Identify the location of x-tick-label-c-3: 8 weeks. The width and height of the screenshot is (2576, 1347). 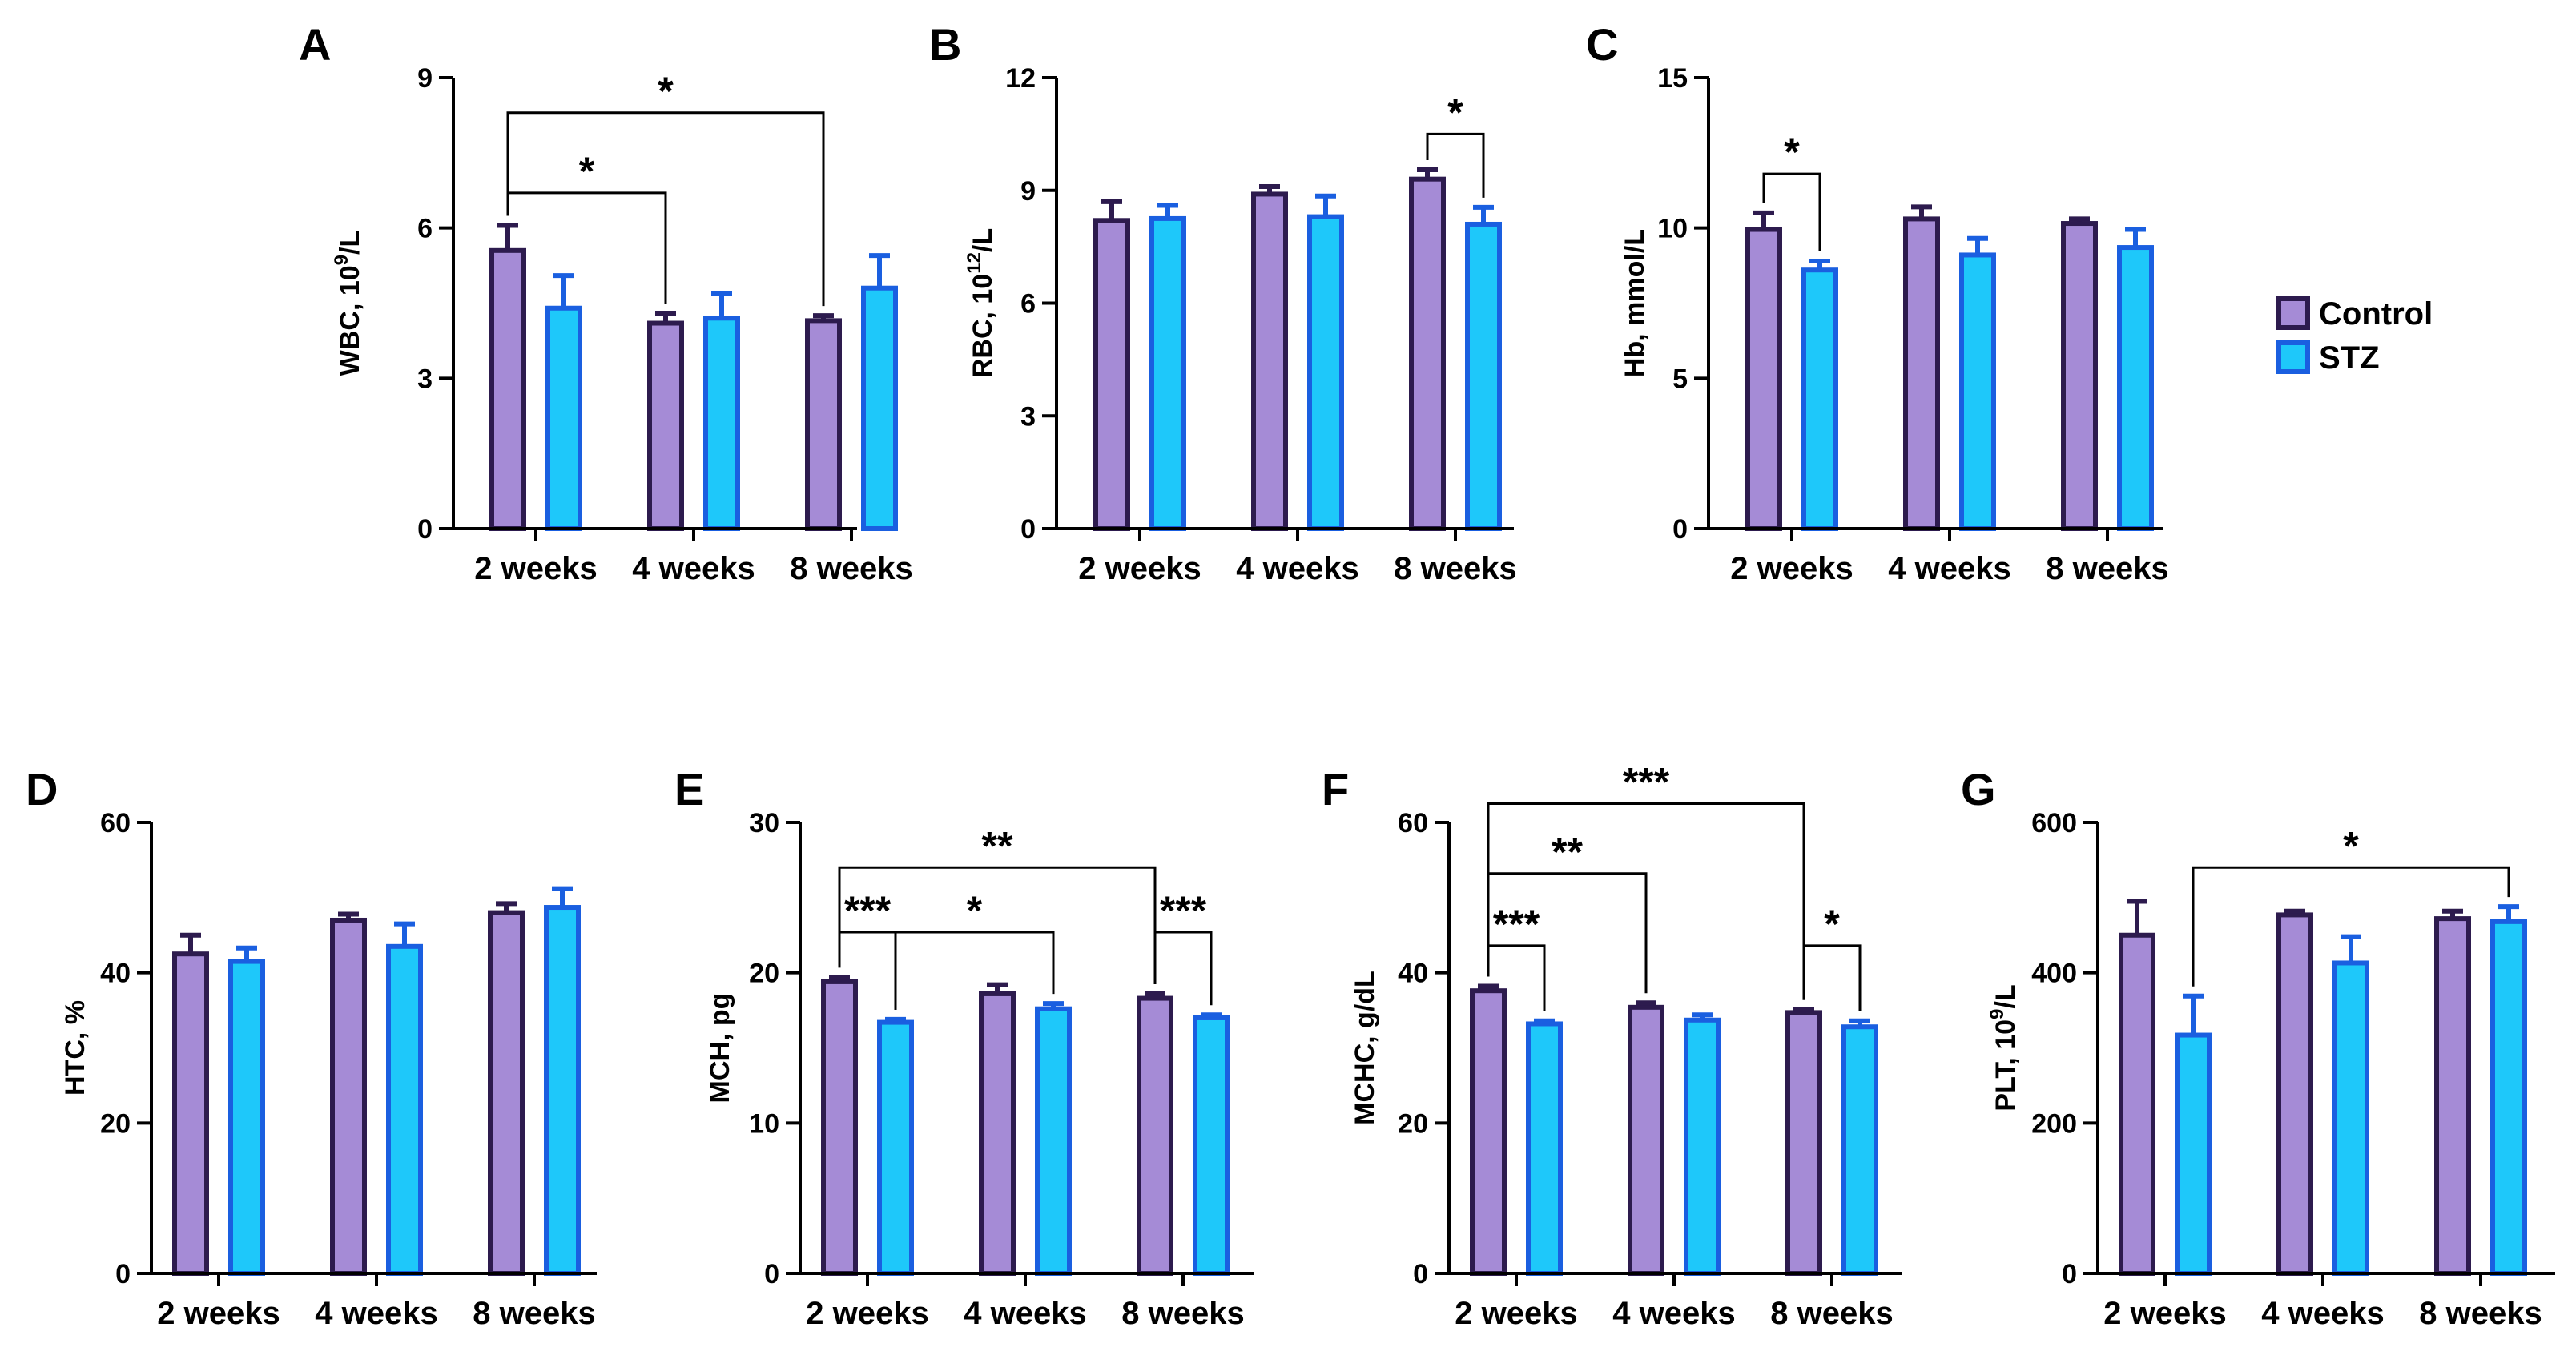
(2107, 568).